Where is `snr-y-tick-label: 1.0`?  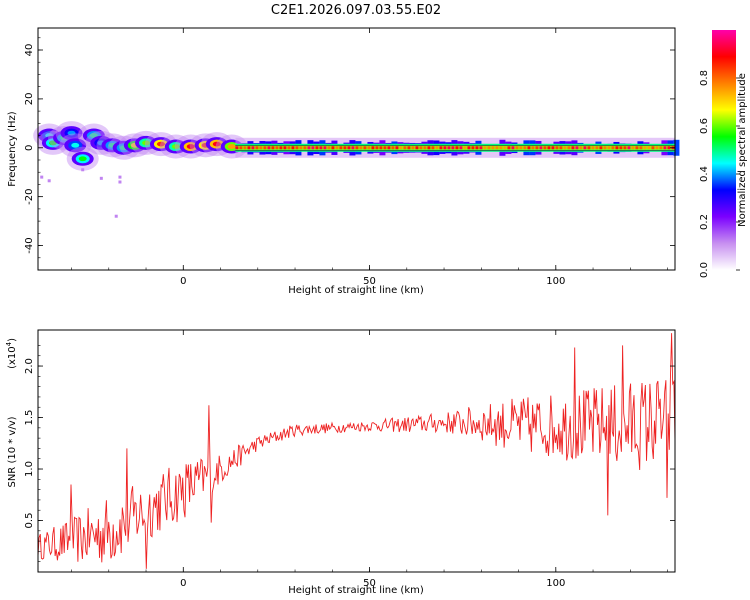
snr-y-tick-label: 1.0 is located at coordinates (29, 469).